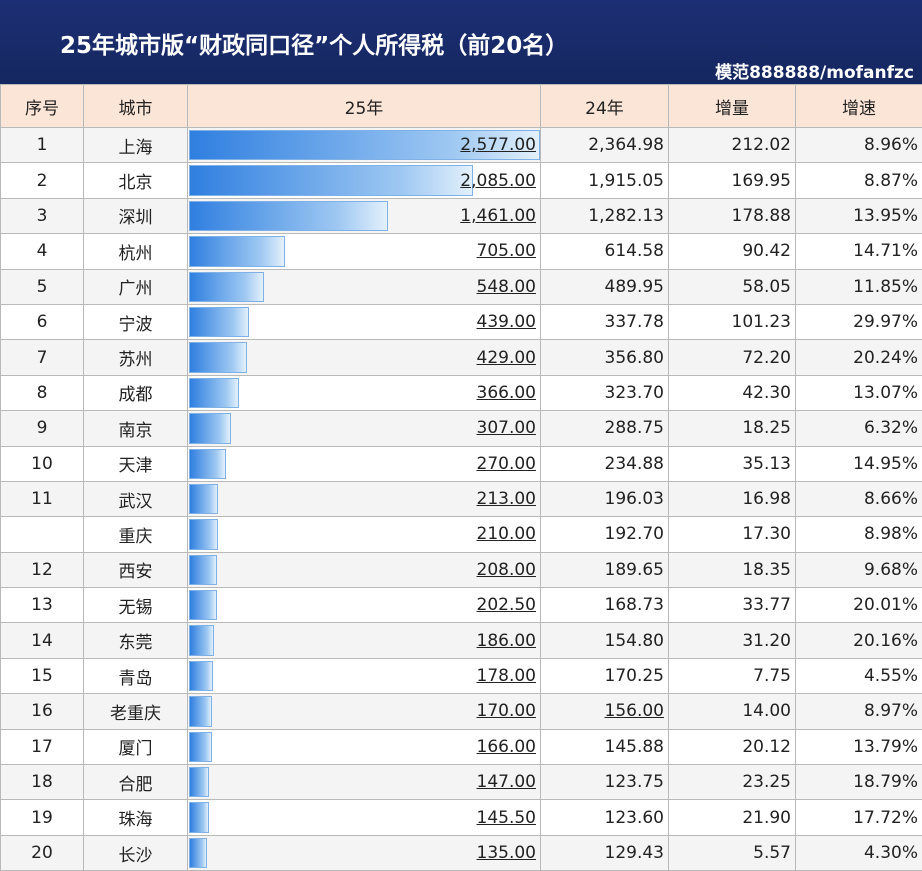  I want to click on value-25-cell: 145.50, so click(364, 817).